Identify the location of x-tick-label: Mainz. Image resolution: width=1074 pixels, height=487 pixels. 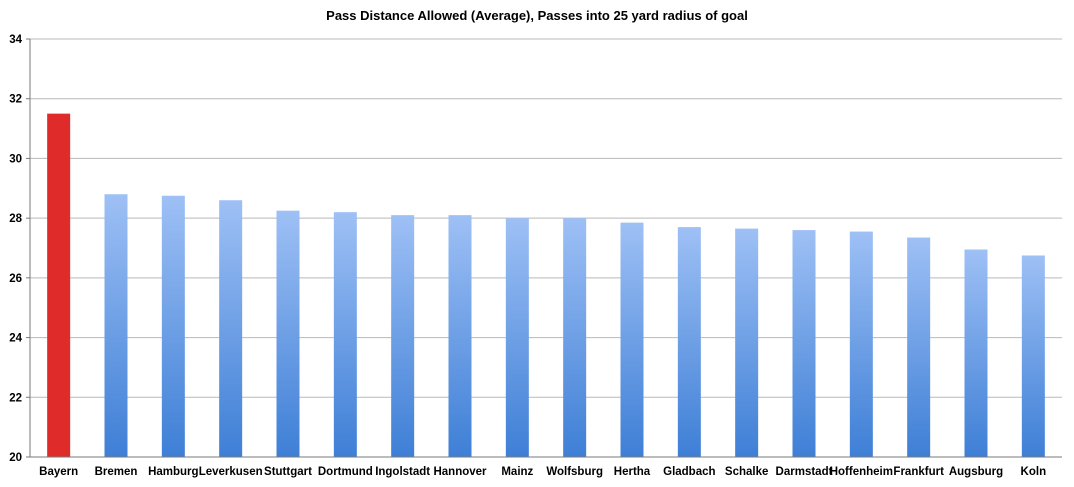
(517, 472).